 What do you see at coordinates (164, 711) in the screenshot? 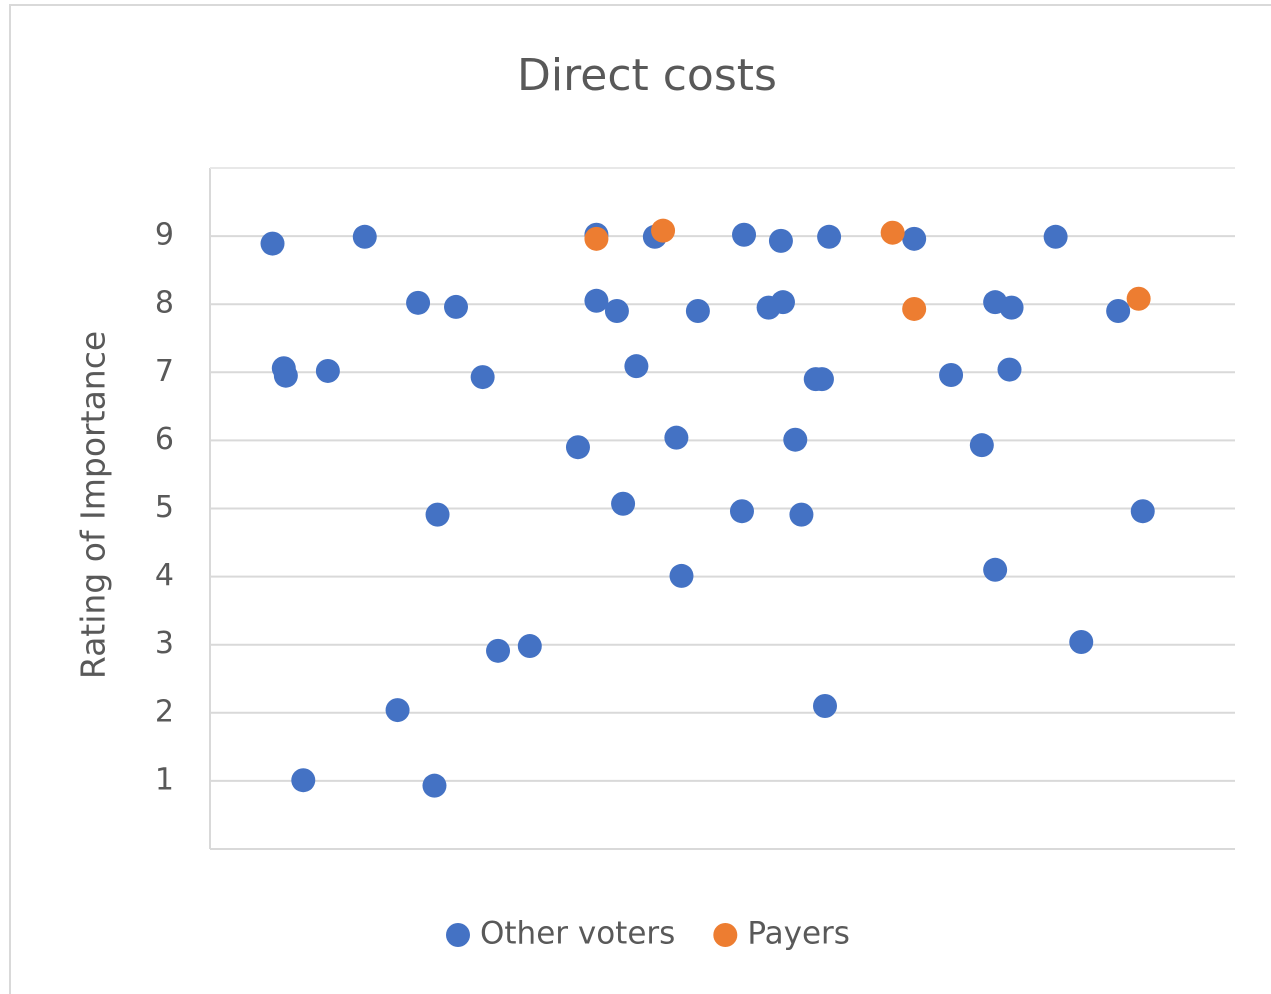
I see `y-tick-label: 2` at bounding box center [164, 711].